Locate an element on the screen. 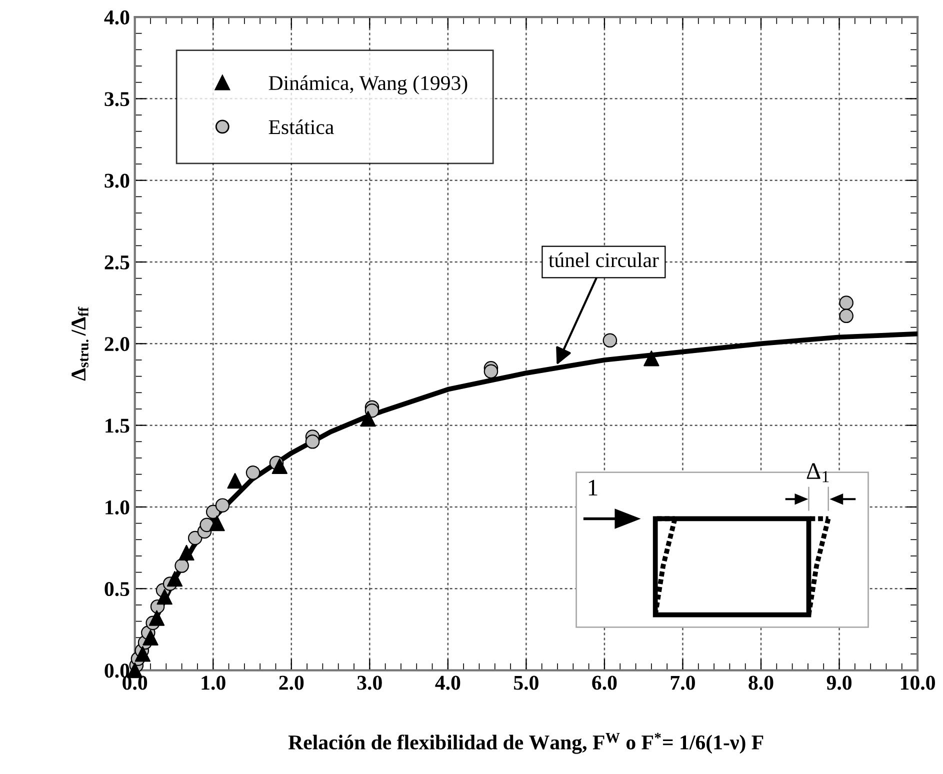 The width and height of the screenshot is (943, 774). x-tick-label: 6.0 is located at coordinates (604, 683).